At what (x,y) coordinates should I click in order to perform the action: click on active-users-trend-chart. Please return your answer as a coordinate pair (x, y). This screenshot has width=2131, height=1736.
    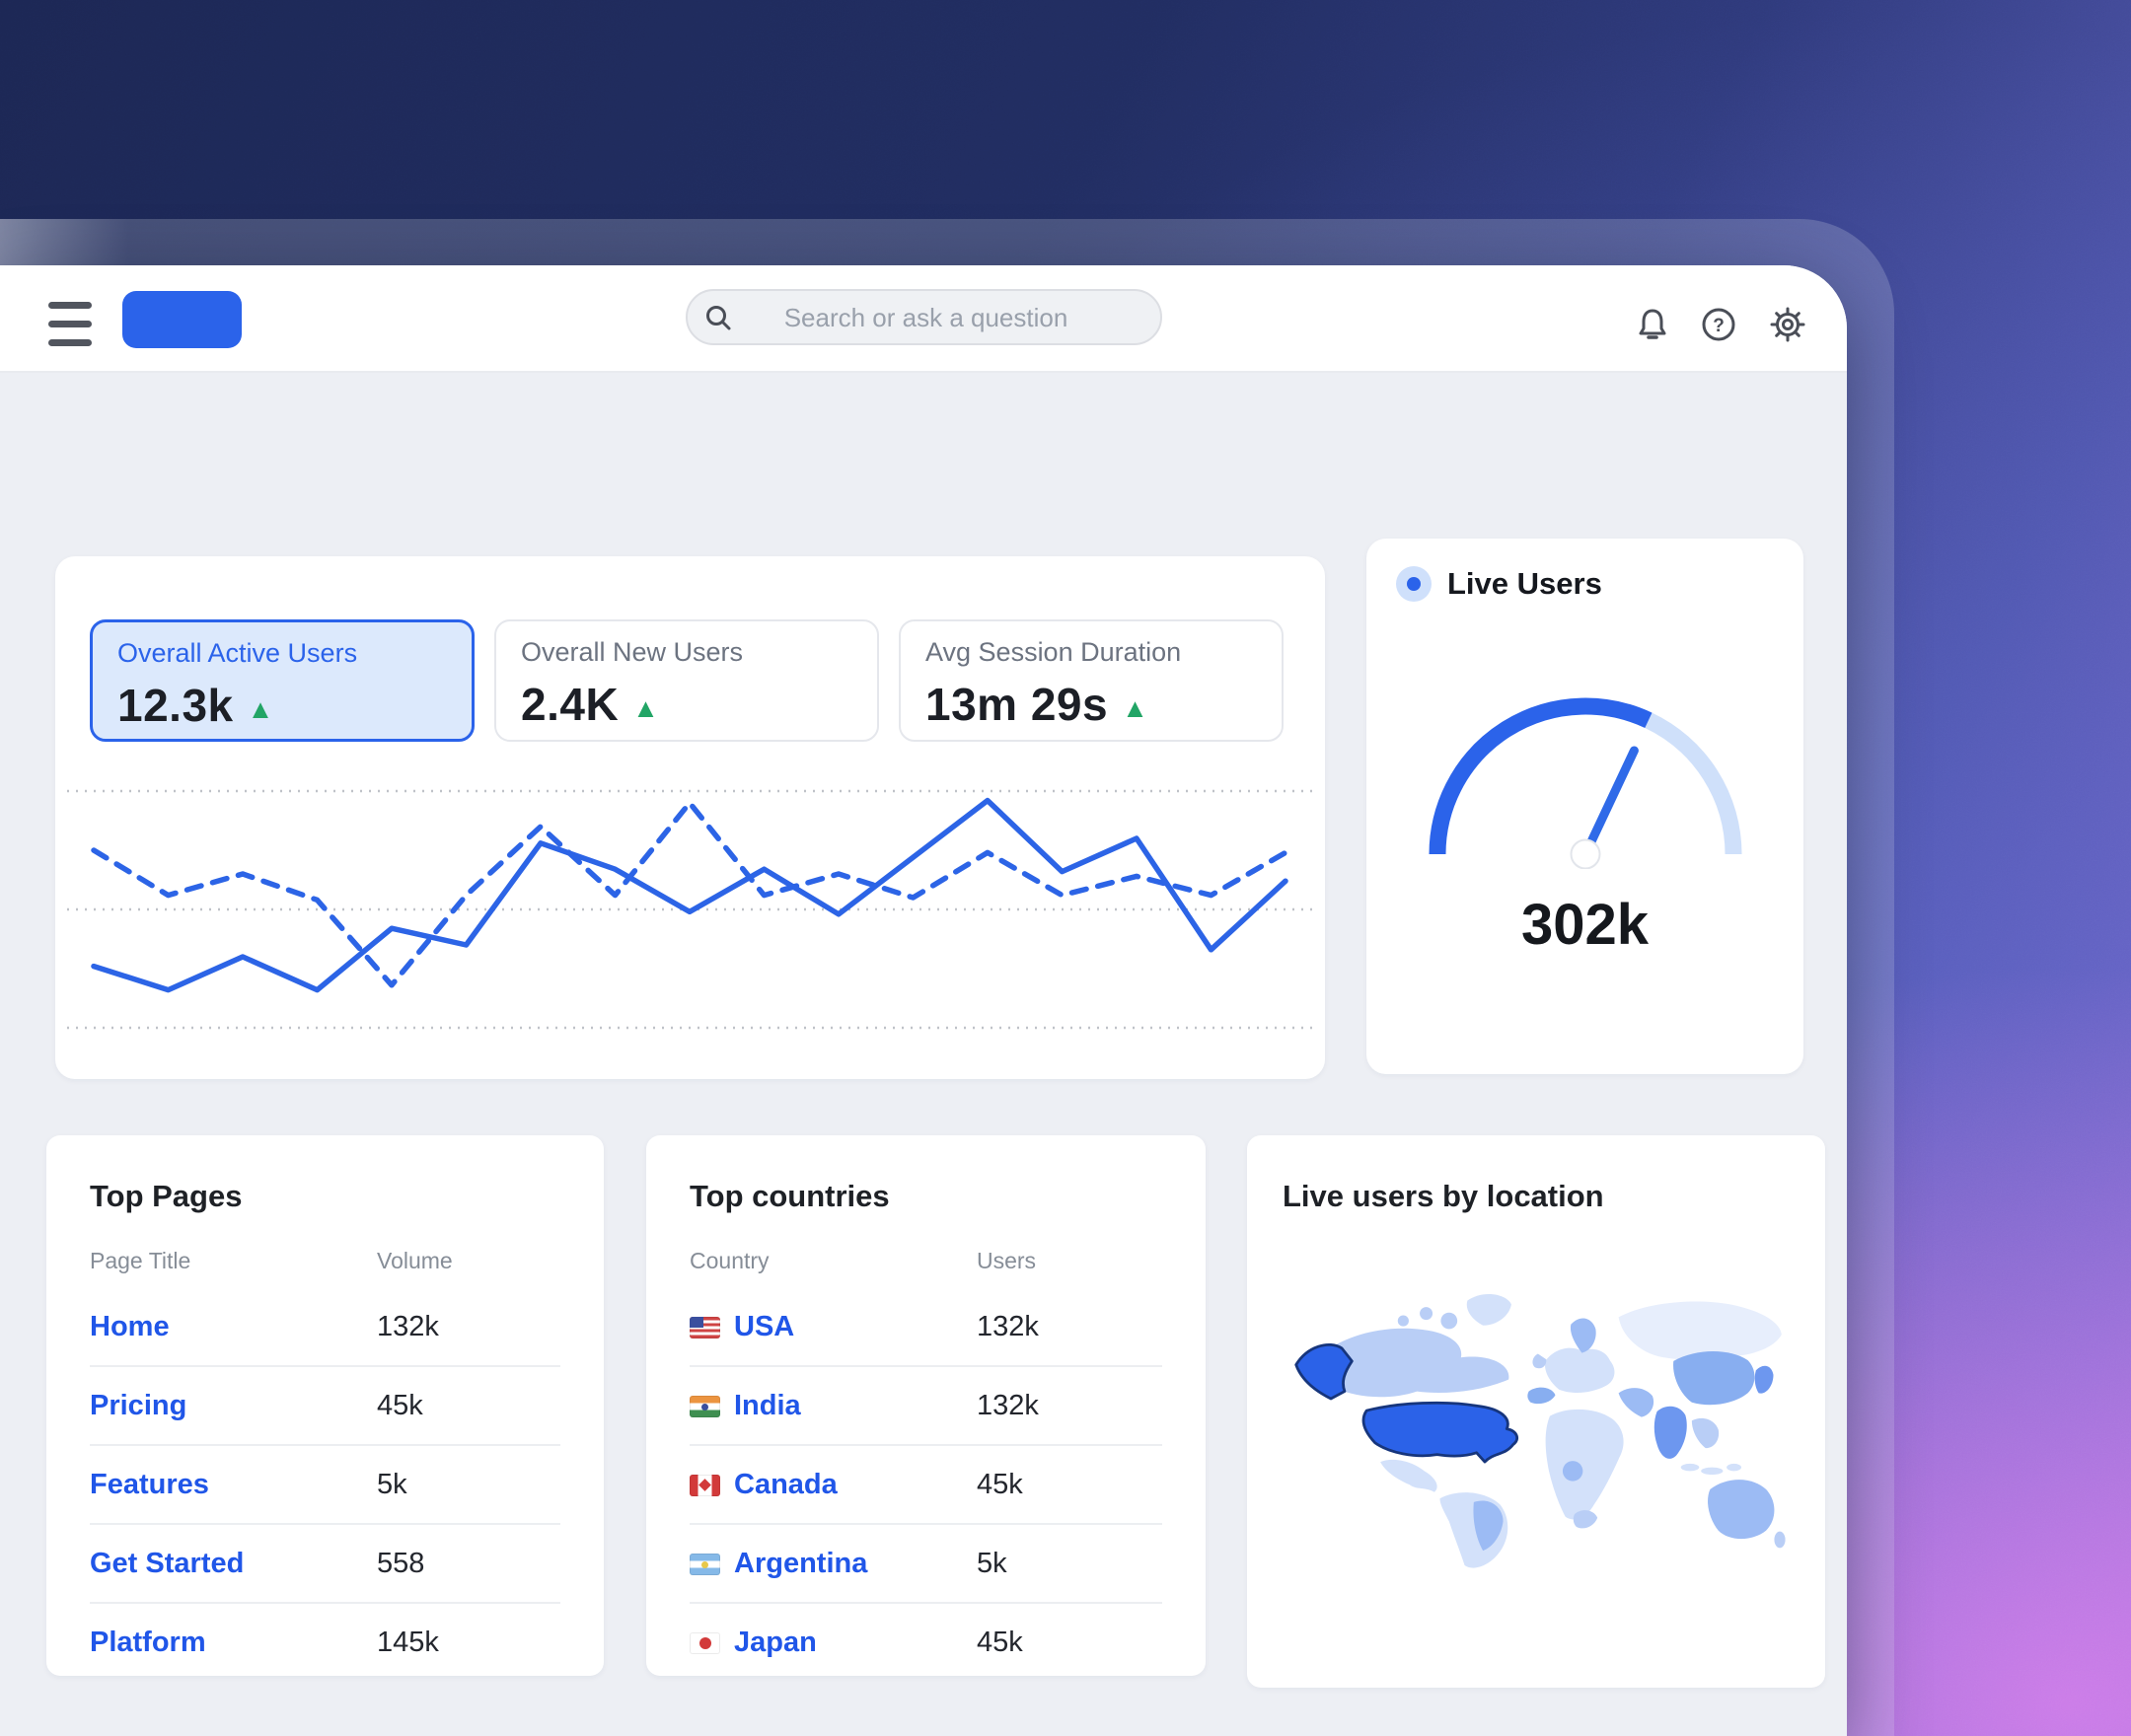
    Looking at the image, I should click on (690, 909).